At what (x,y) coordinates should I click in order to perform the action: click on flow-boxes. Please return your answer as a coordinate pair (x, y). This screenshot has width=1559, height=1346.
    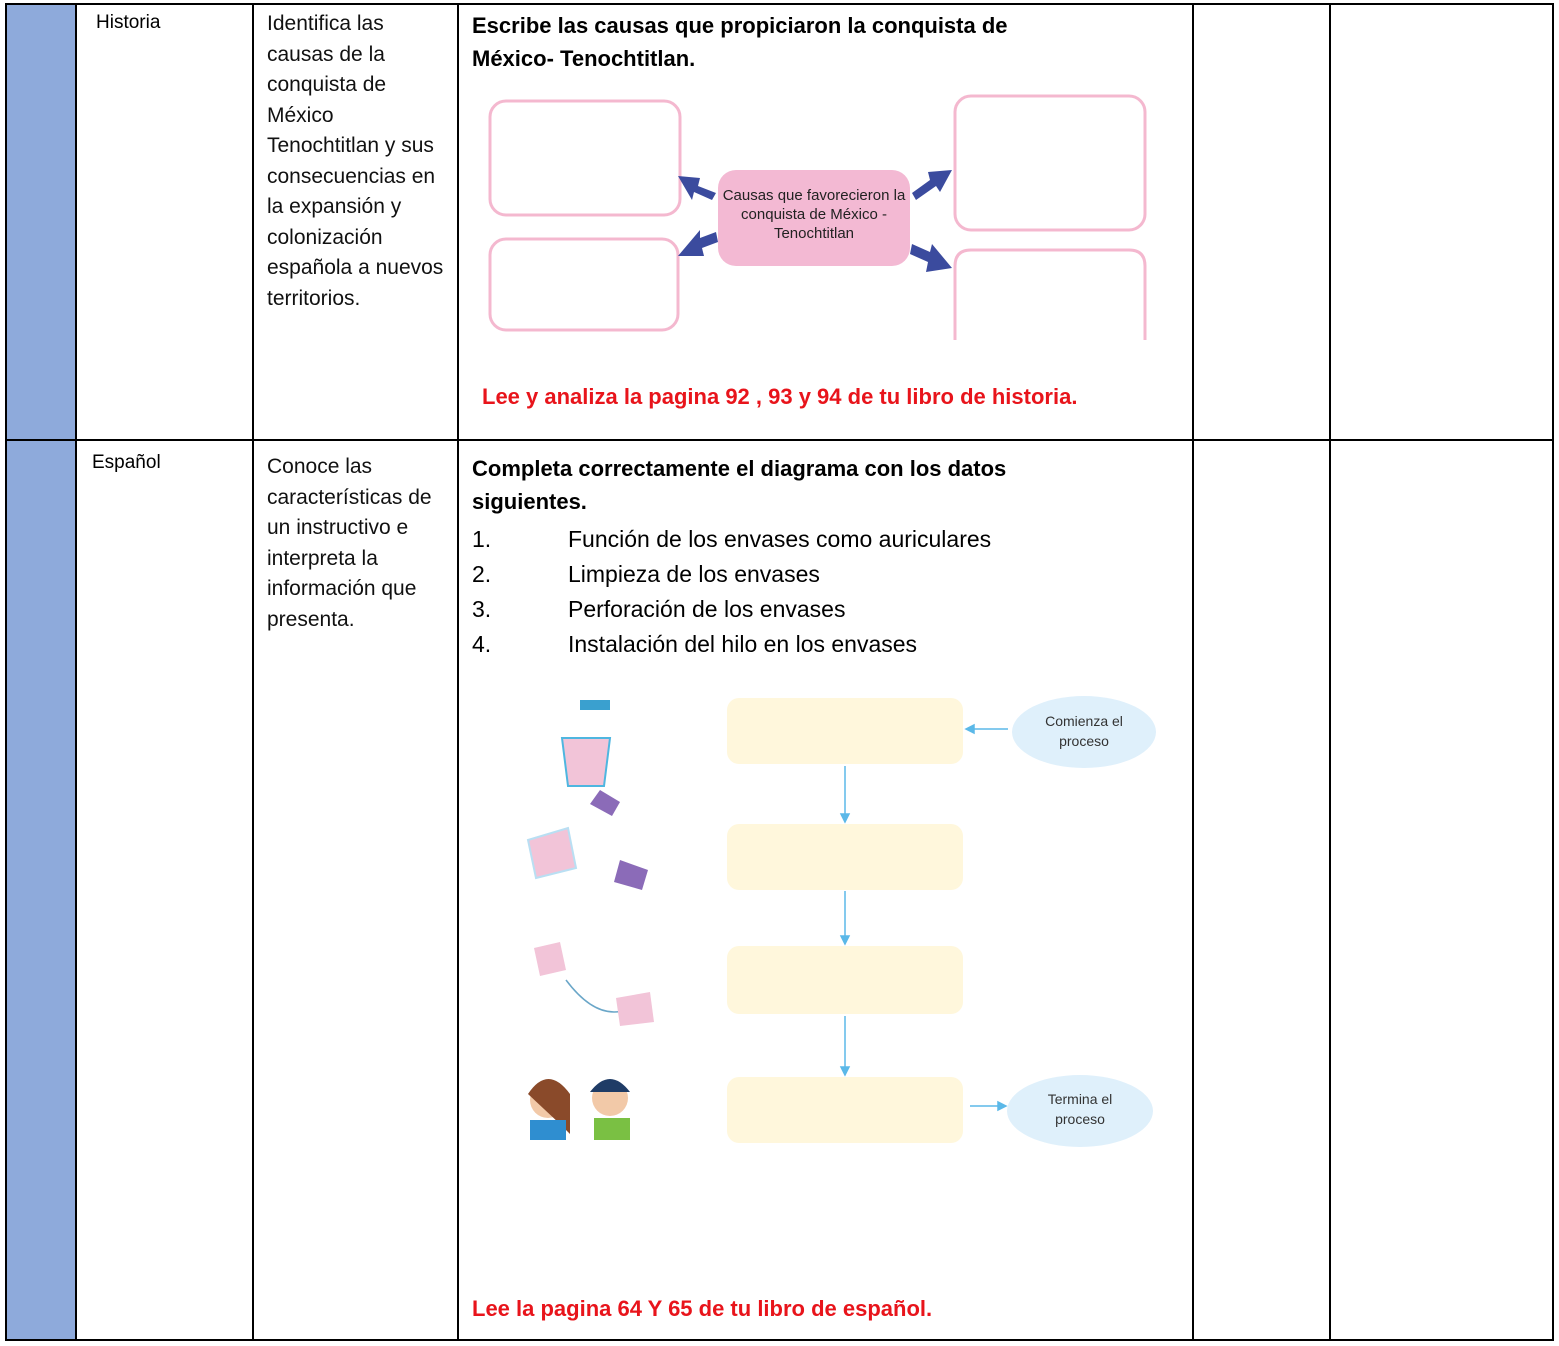
    Looking at the image, I should click on (845, 920).